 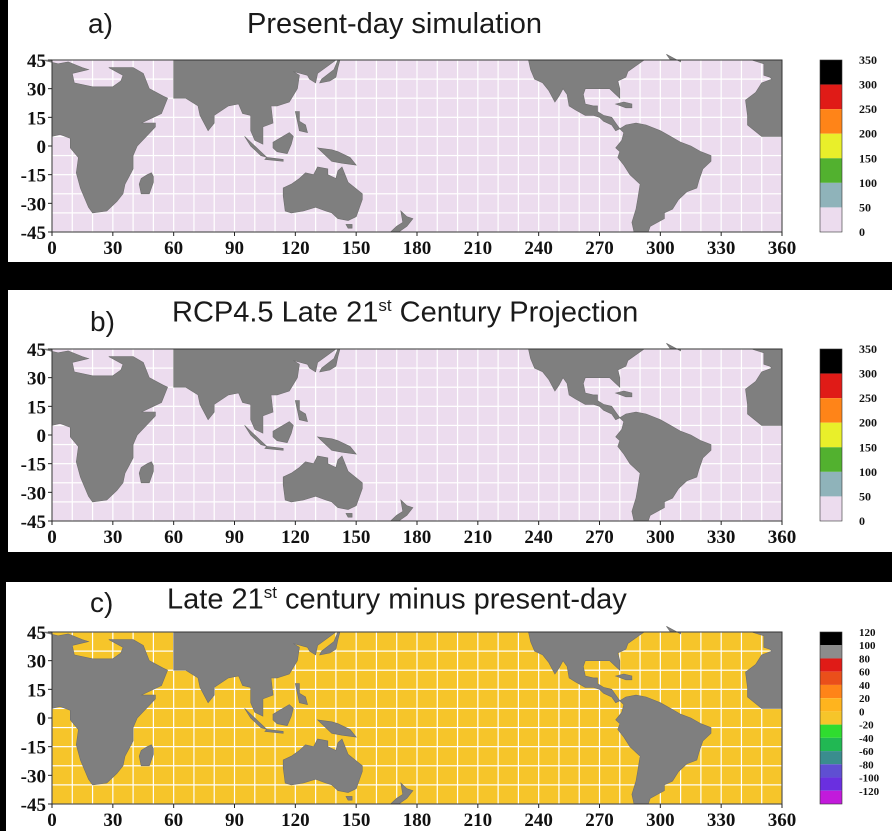 What do you see at coordinates (36, 690) in the screenshot?
I see `y-tick-label: 15` at bounding box center [36, 690].